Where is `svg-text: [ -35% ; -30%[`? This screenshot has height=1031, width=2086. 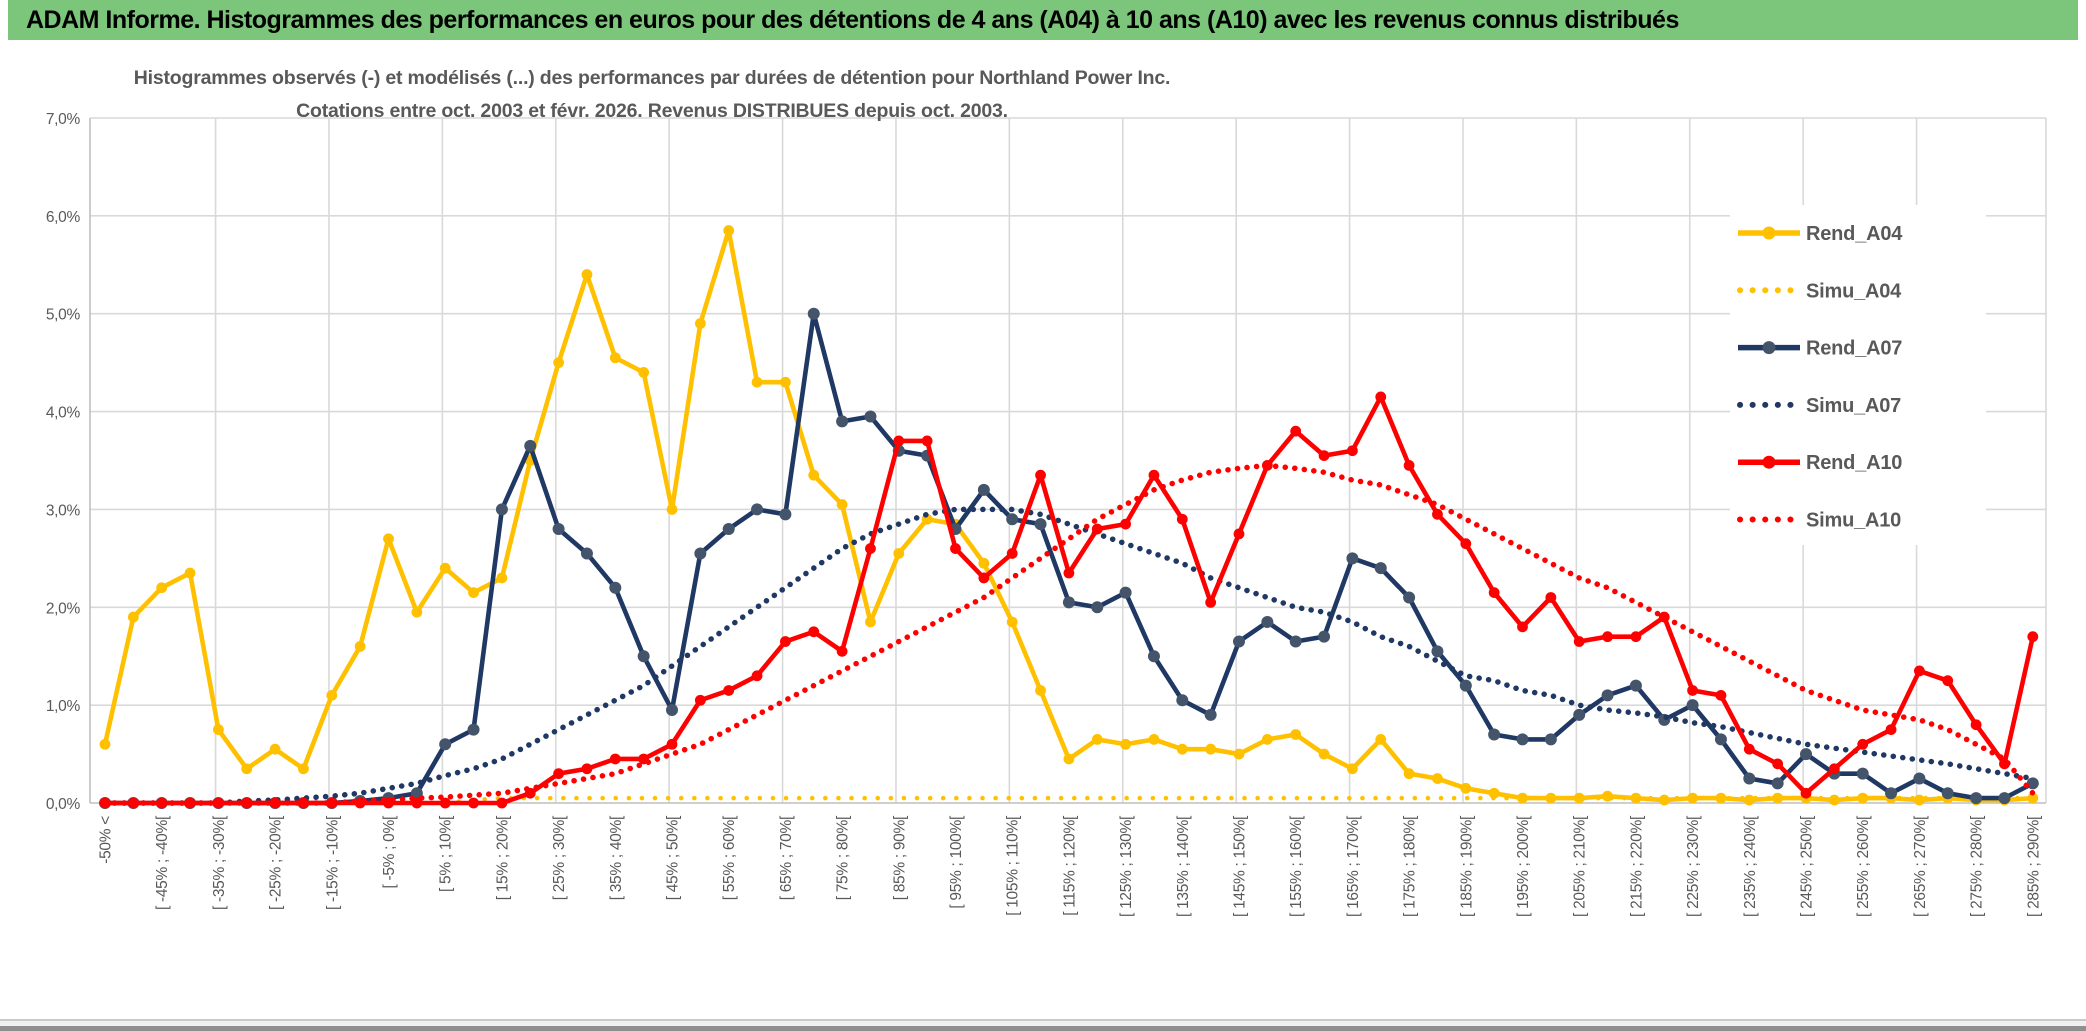 svg-text: [ -35% ; -30%[ is located at coordinates (219, 862).